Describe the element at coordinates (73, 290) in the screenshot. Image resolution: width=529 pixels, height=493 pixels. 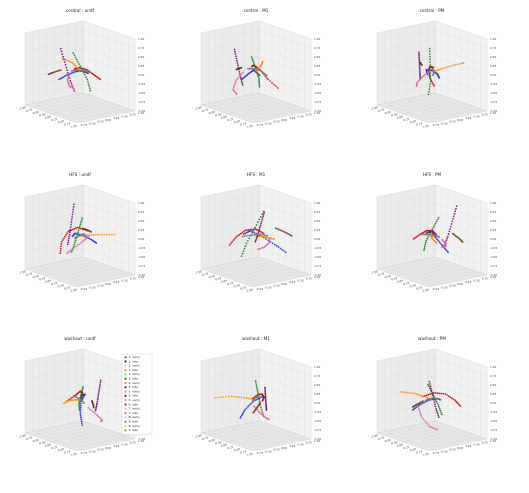
I see `x-tick-label: 1.00` at that location.